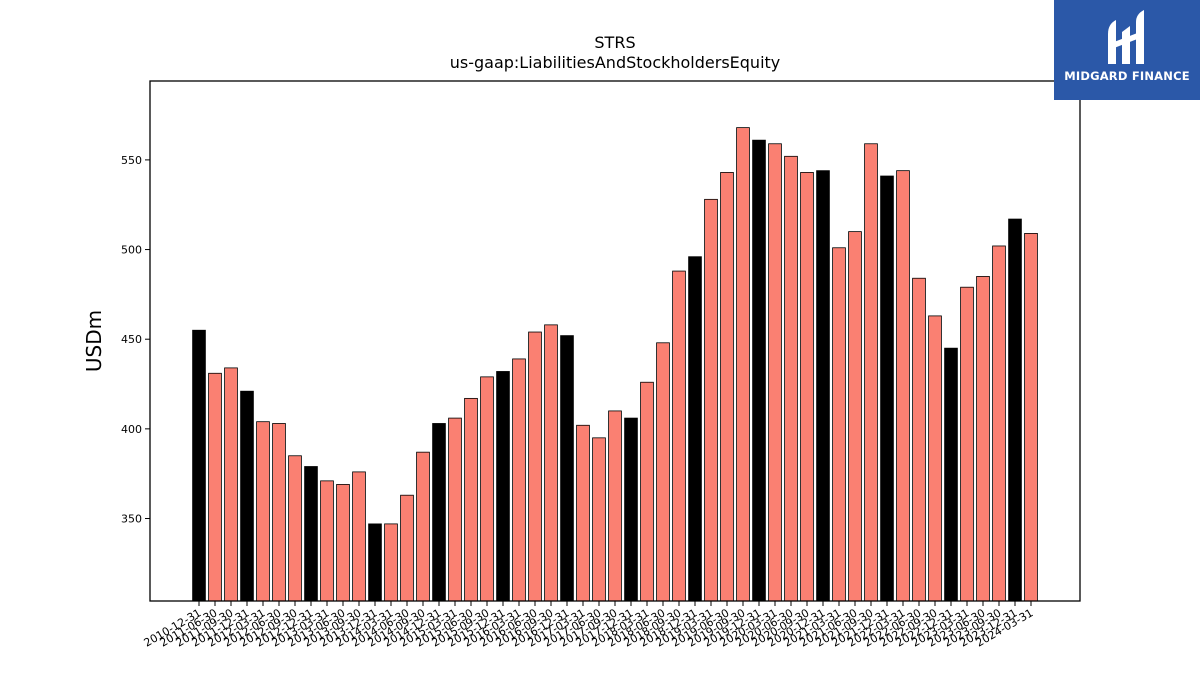 This screenshot has height=675, width=1200. I want to click on y-axis-ticks: 350 400 450 500 550, so click(135, 340).